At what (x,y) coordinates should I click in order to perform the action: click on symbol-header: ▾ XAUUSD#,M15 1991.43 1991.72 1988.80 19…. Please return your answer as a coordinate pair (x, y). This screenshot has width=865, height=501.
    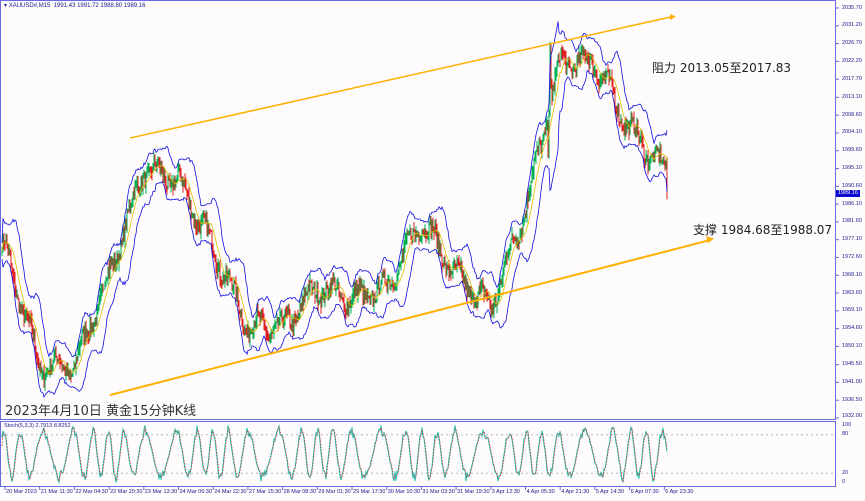
    Looking at the image, I should click on (75, 6).